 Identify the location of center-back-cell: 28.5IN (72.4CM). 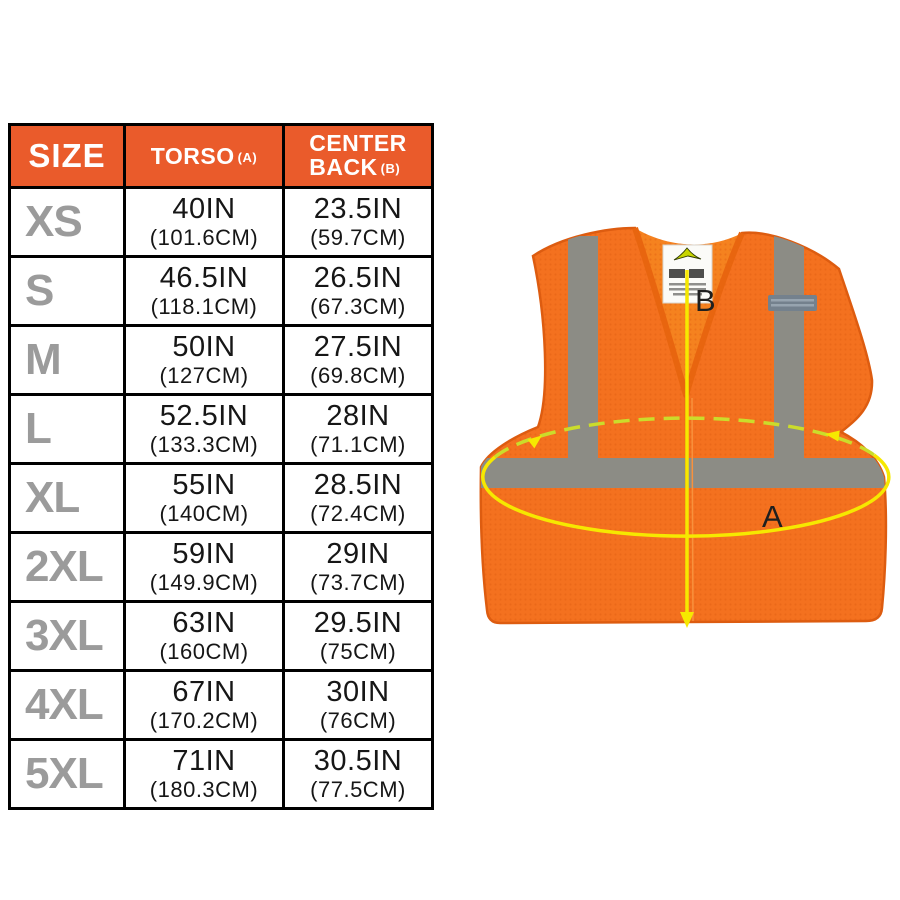
(358, 498).